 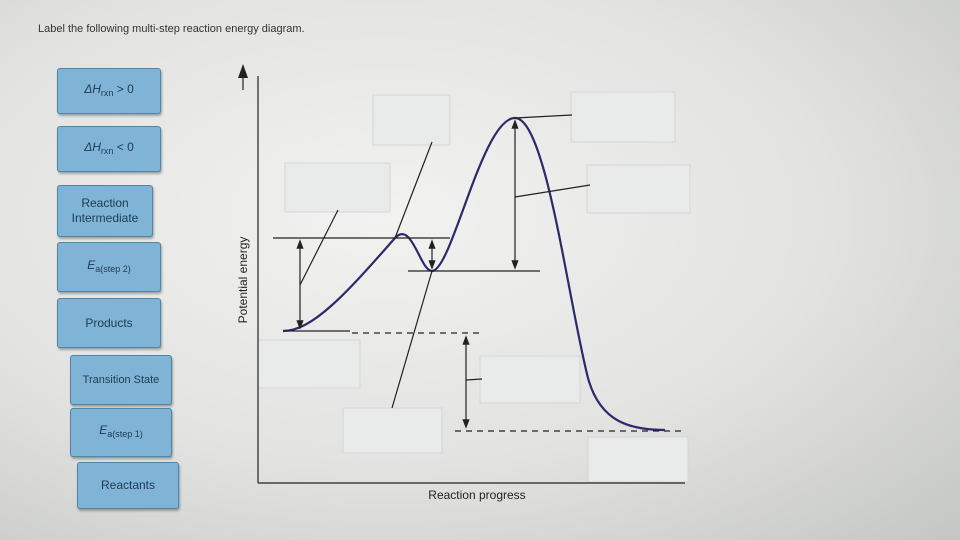 I want to click on label-chip: Products, so click(x=109, y=323).